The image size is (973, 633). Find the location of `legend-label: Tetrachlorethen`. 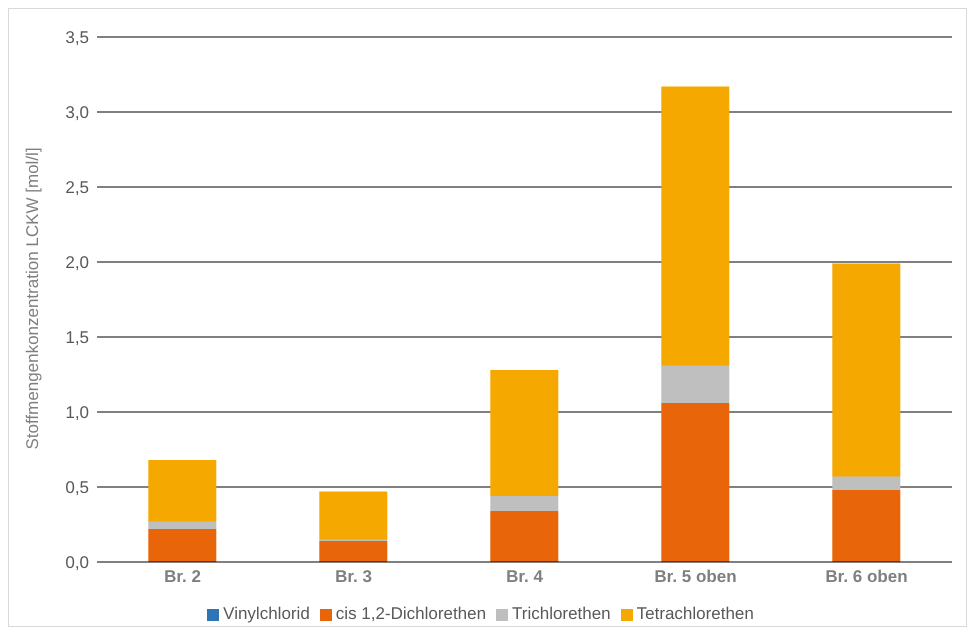

legend-label: Tetrachlorethen is located at coordinates (695, 613).